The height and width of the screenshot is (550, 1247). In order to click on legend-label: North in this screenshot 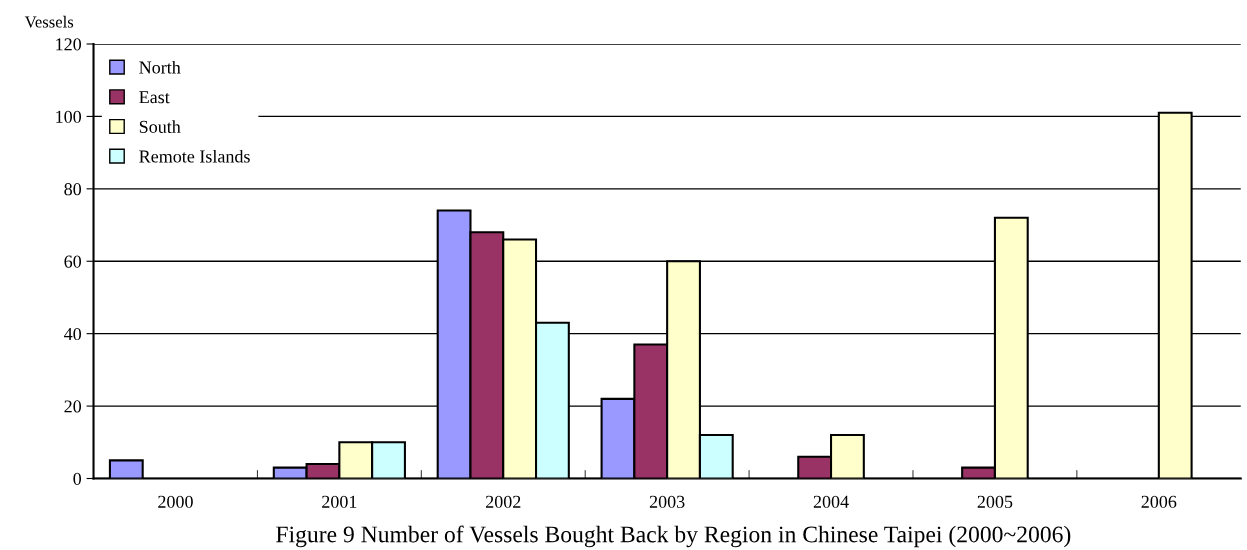, I will do `click(160, 67)`.